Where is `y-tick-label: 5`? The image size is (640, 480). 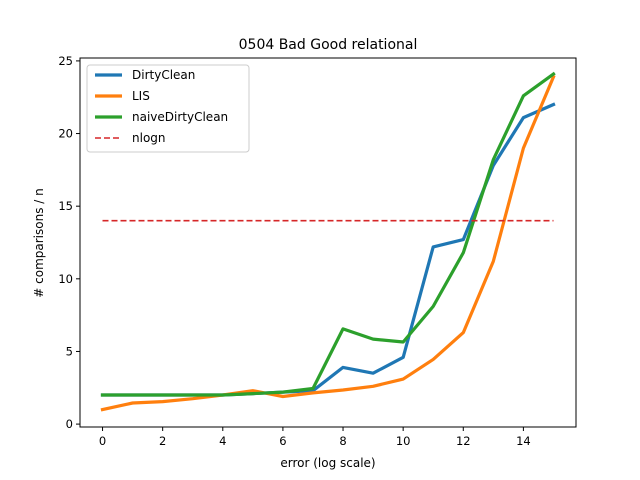
y-tick-label: 5 is located at coordinates (69, 351).